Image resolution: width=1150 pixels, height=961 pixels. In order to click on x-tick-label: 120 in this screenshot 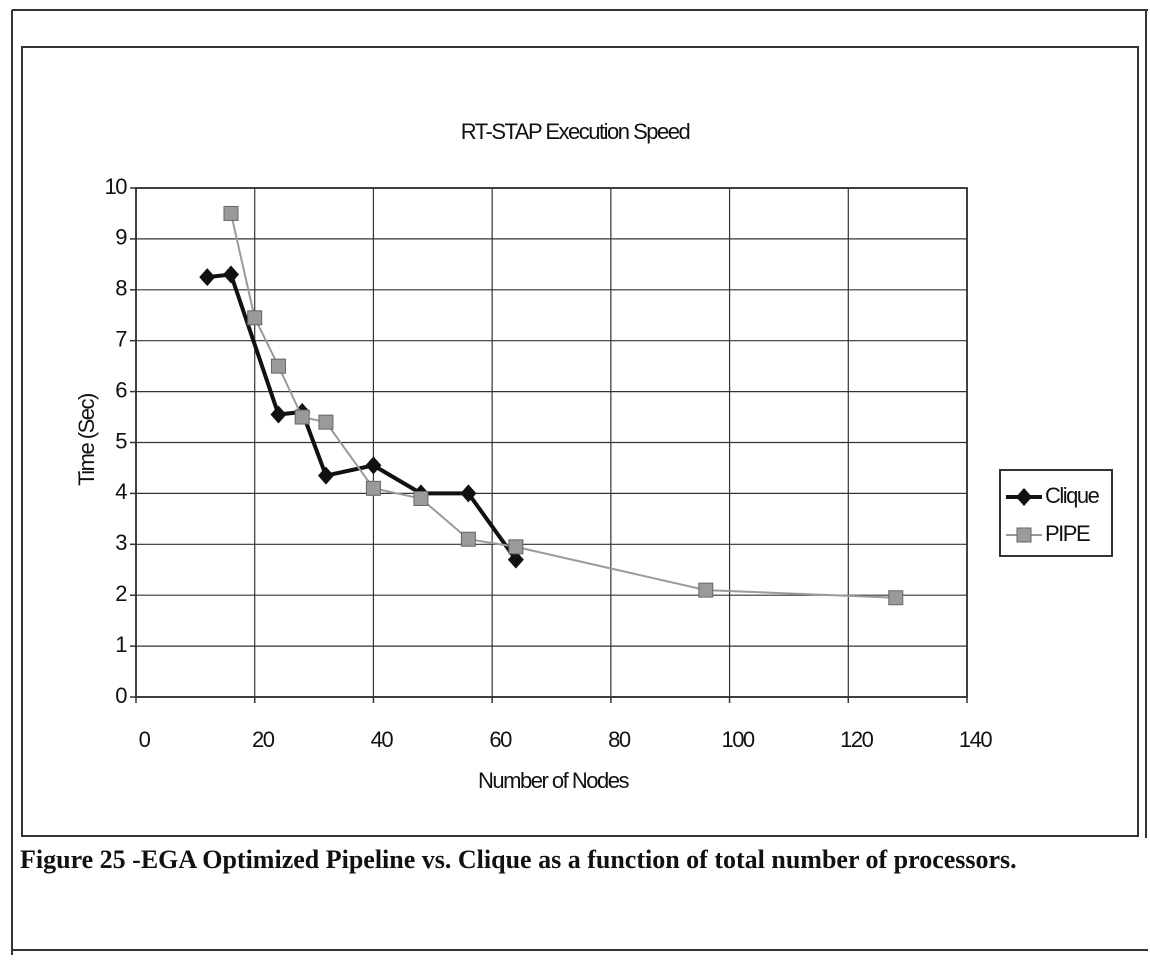, I will do `click(856, 739)`.